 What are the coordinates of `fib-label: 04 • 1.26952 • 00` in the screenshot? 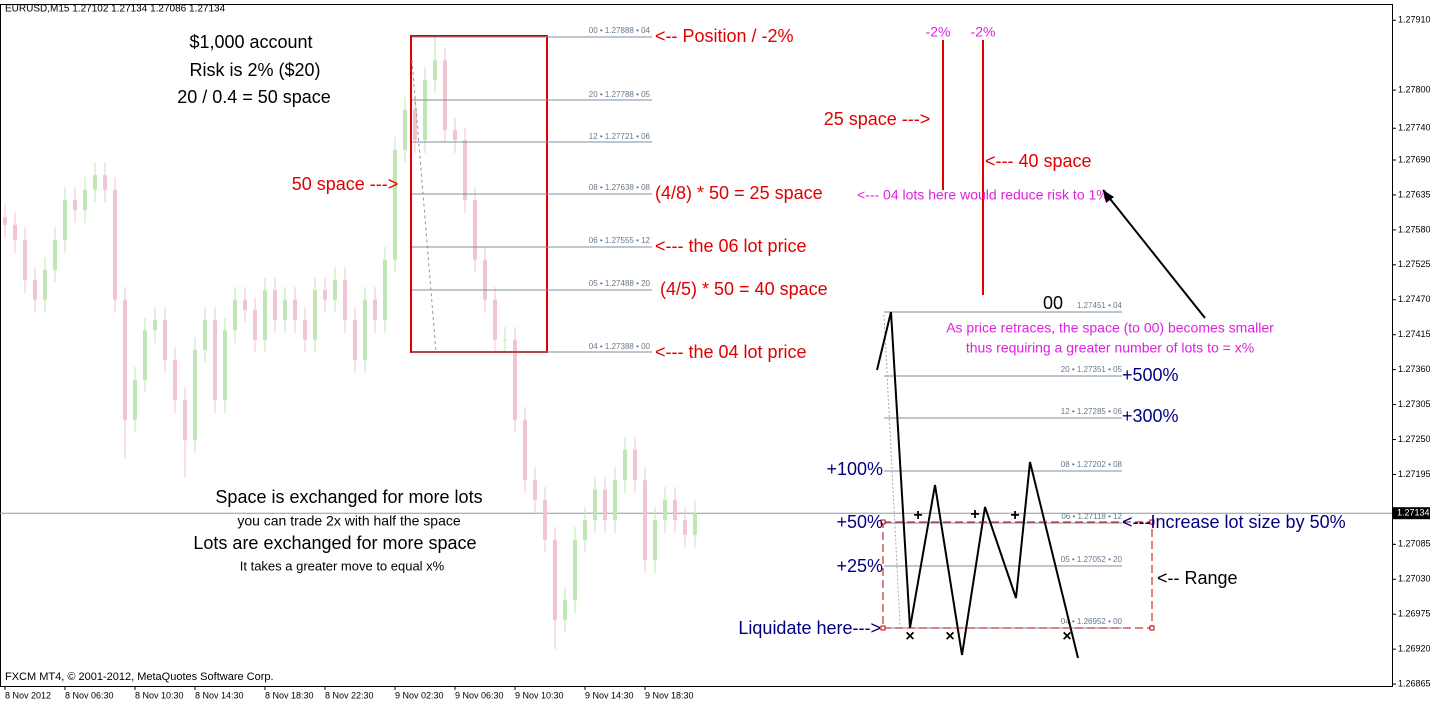 It's located at (1092, 621).